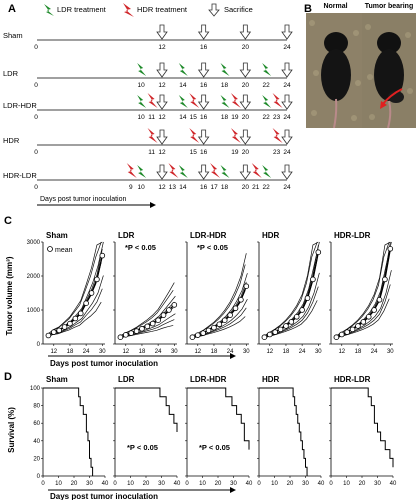 Image resolution: width=416 pixels, height=500 pixels. I want to click on tumor-subplot-hdr-ldr: HDR-LDR 12 18 24 30, so click(361, 293).